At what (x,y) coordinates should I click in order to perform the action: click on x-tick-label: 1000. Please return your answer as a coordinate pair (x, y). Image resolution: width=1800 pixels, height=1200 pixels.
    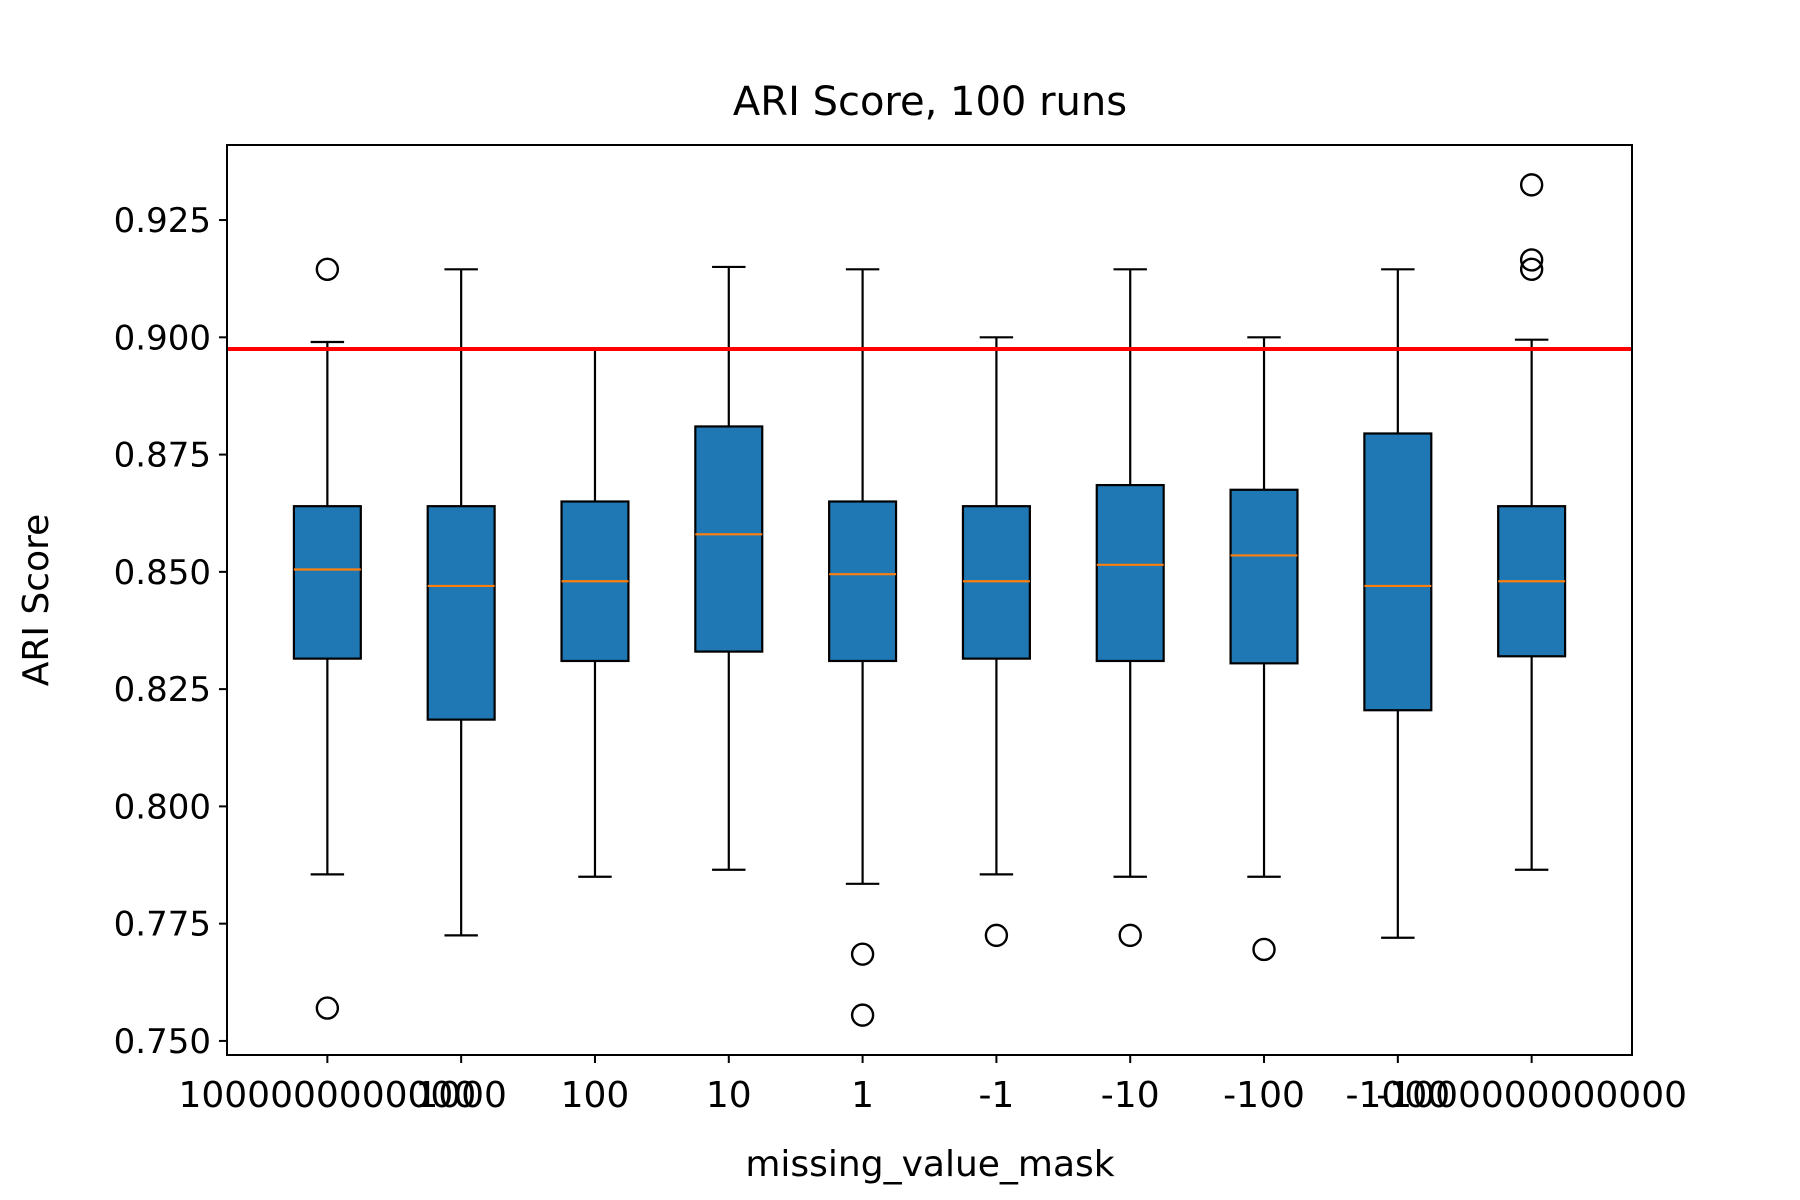
    Looking at the image, I should click on (461, 1095).